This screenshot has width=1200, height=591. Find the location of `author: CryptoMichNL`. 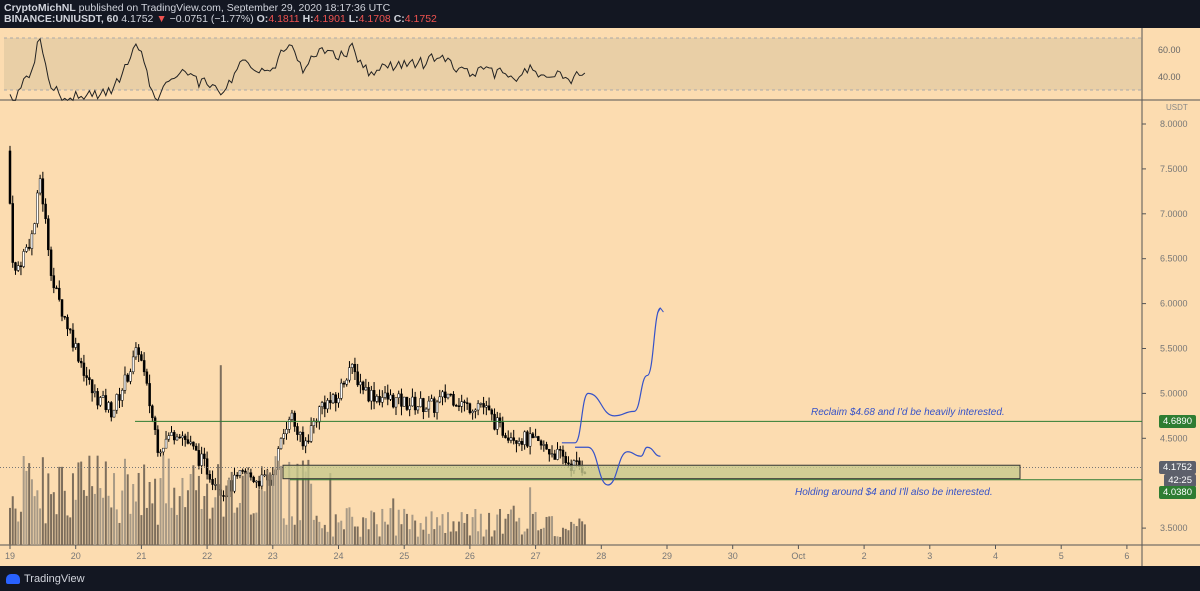

author: CryptoMichNL is located at coordinates (40, 8).